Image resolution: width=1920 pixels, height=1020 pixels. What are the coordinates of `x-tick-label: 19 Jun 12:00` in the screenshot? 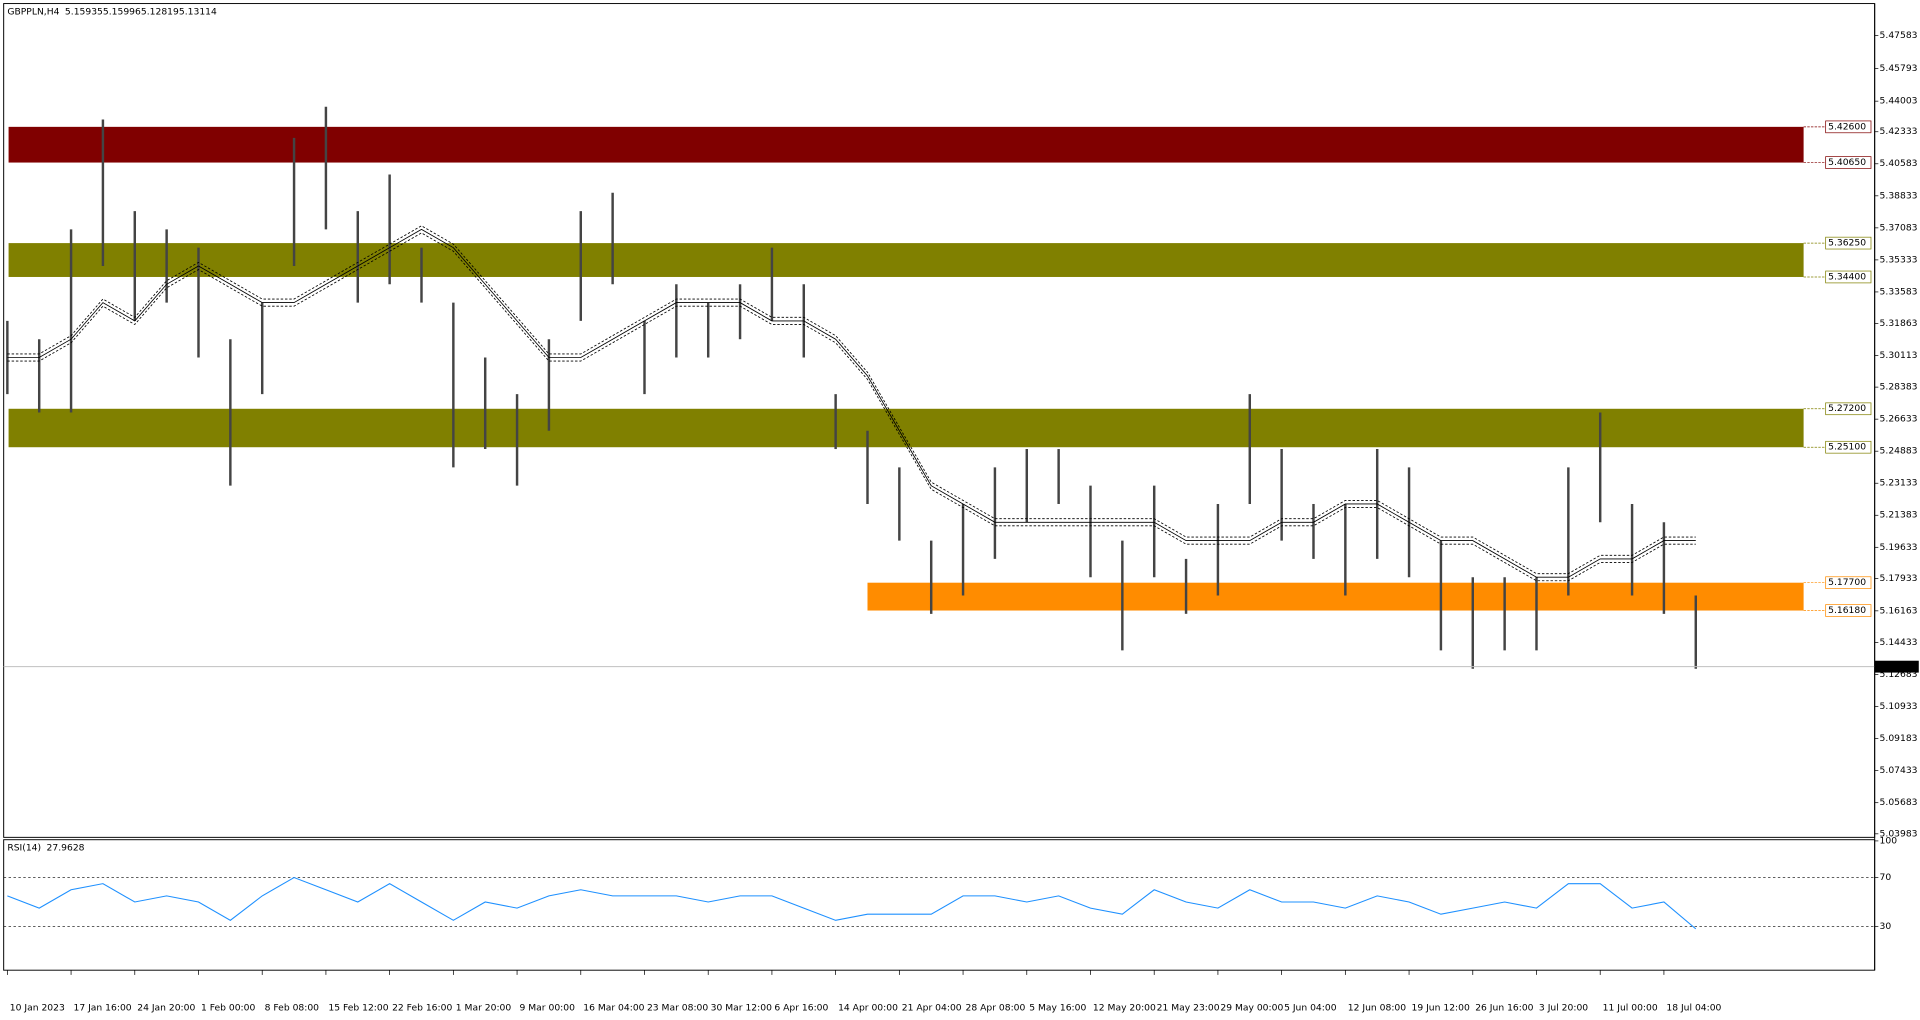 It's located at (1441, 1009).